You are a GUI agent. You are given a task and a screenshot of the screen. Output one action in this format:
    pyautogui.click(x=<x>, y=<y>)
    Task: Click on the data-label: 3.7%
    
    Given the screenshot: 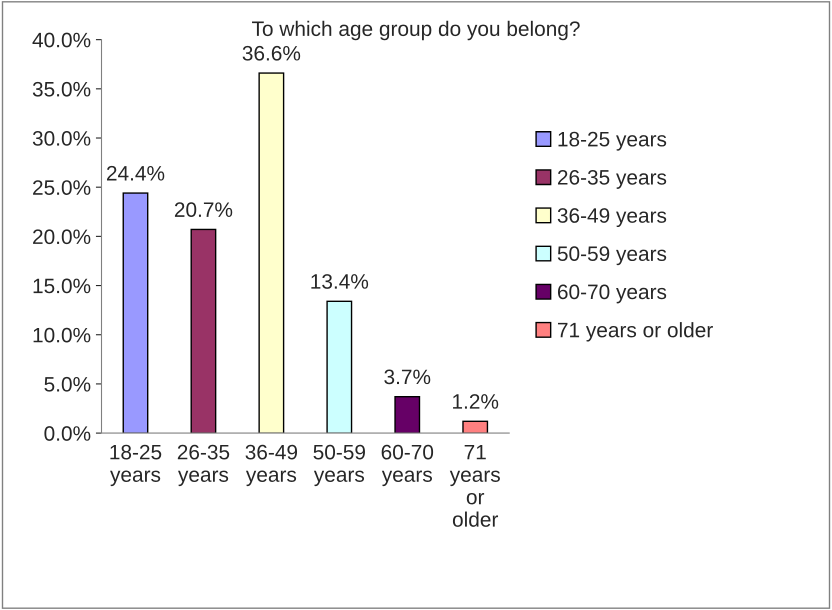 What is the action you would take?
    pyautogui.click(x=407, y=377)
    